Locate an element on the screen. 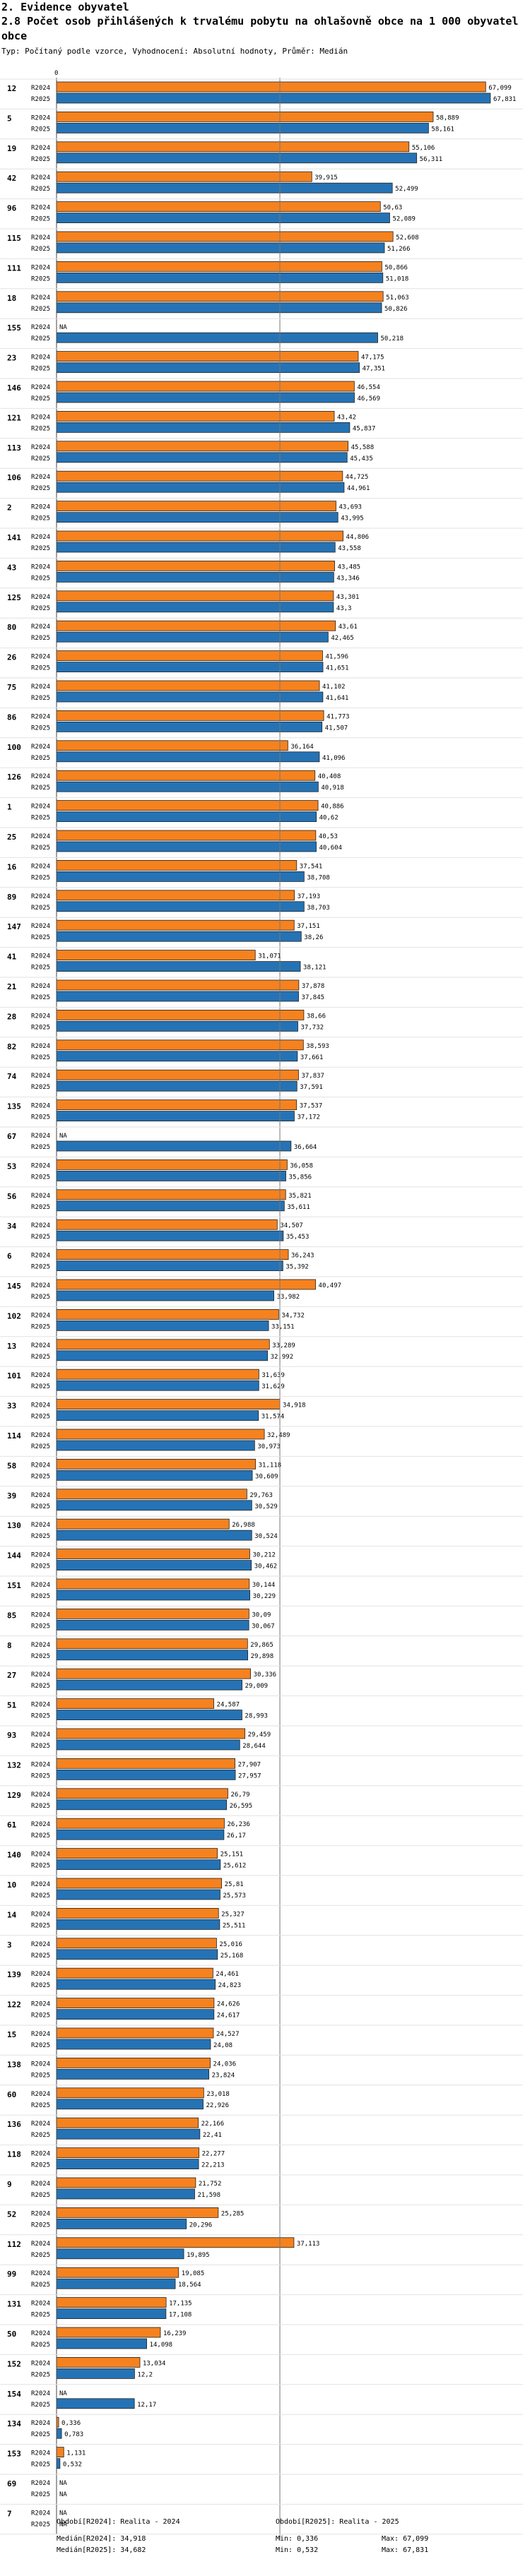  value-label: 33,289 is located at coordinates (283, 1345).